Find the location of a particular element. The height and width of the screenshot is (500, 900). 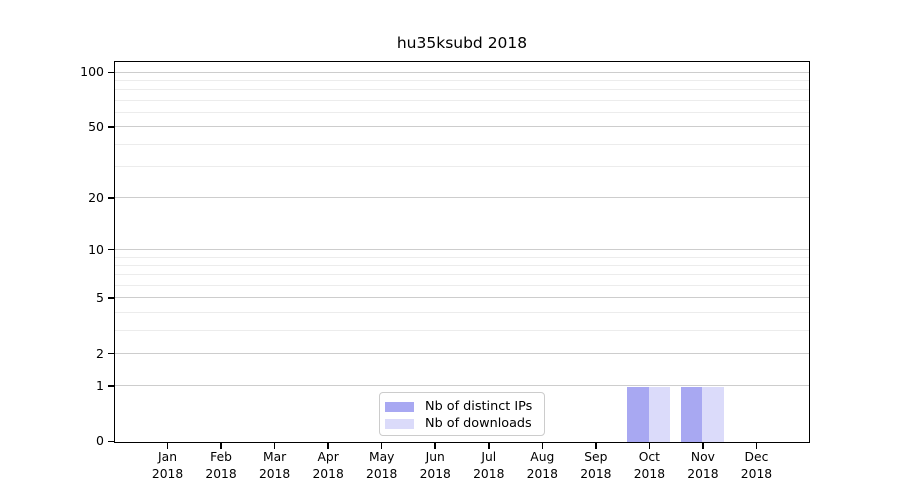

x-tick-mark-aug is located at coordinates (542, 446).